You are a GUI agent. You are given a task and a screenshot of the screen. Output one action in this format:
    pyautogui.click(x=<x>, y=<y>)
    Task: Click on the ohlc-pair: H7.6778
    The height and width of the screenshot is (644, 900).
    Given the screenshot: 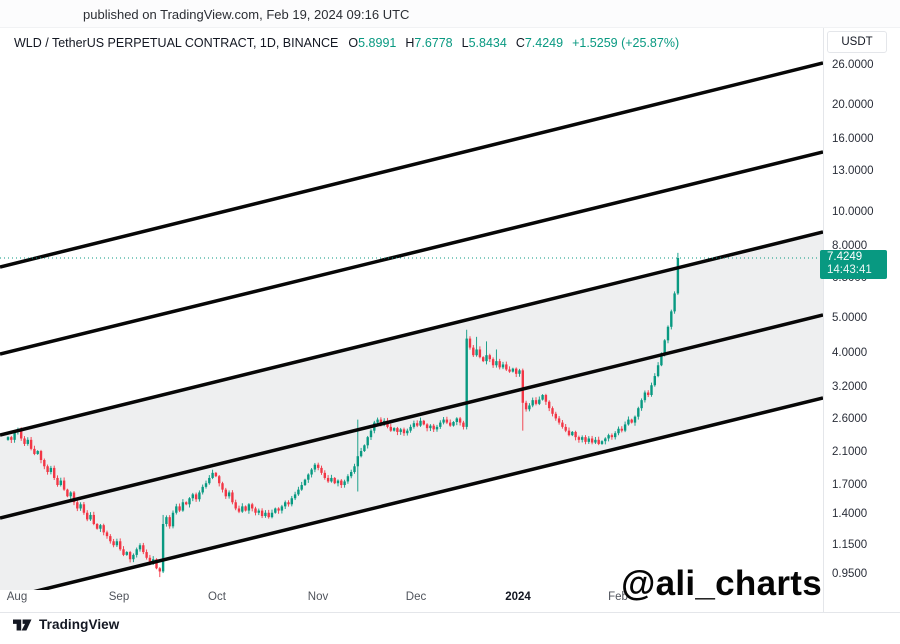 What is the action you would take?
    pyautogui.click(x=429, y=43)
    